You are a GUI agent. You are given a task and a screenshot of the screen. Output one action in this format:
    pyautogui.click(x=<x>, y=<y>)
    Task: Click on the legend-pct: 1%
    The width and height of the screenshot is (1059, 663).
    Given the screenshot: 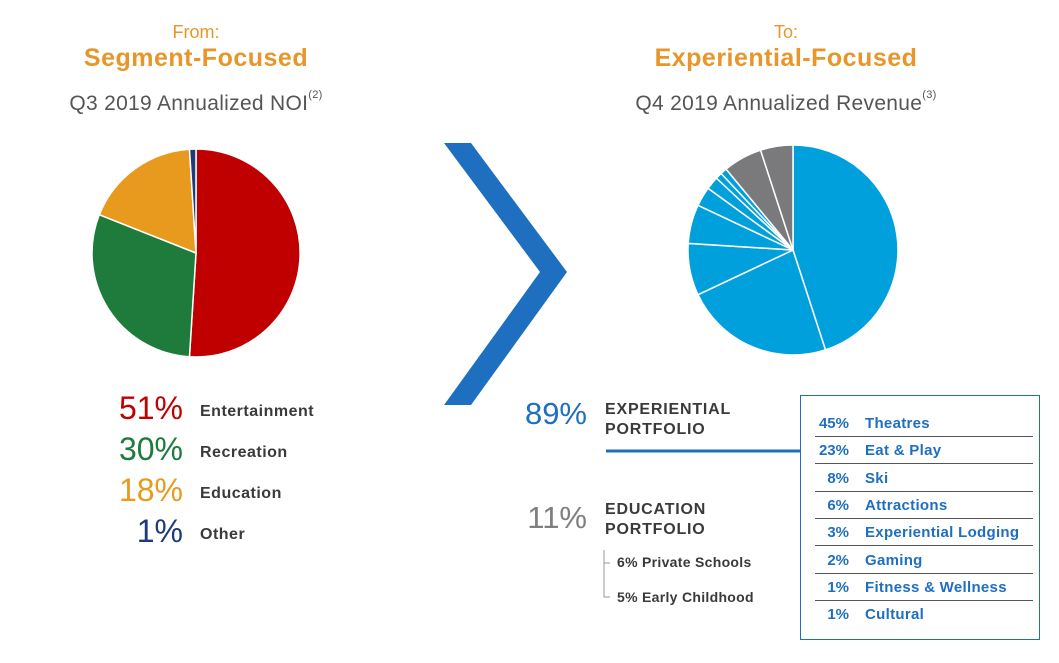 What is the action you would take?
    pyautogui.click(x=159, y=531)
    